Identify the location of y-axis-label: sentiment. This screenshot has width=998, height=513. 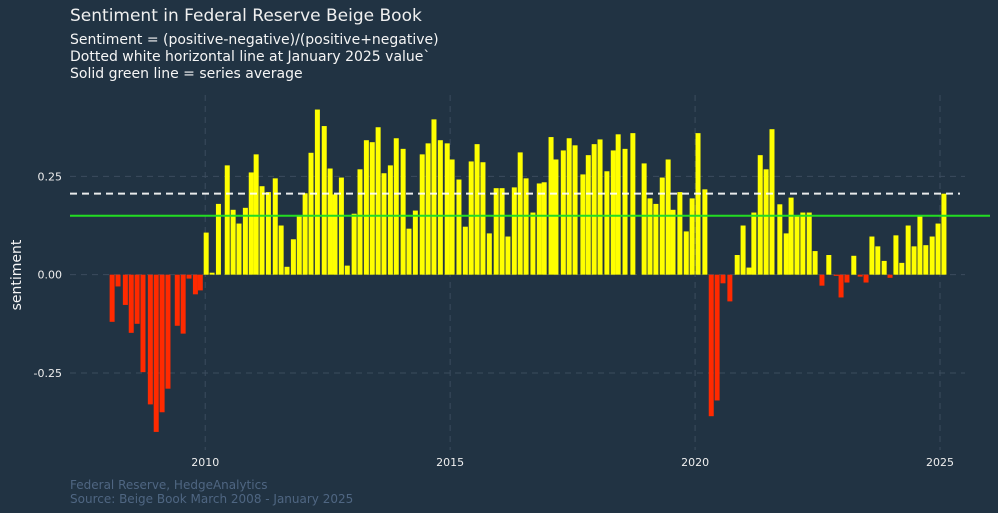
(17, 274).